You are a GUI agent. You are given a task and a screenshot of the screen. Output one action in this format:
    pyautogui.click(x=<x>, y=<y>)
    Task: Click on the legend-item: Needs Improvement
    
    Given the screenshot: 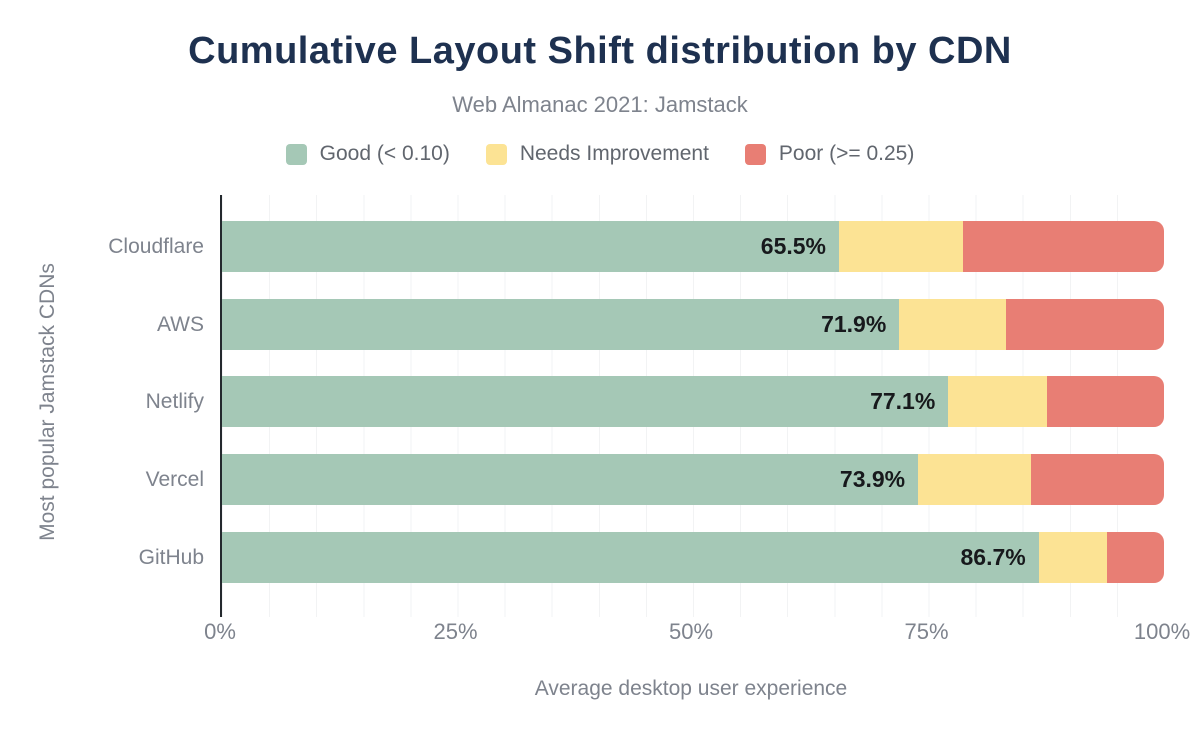 What is the action you would take?
    pyautogui.click(x=597, y=154)
    